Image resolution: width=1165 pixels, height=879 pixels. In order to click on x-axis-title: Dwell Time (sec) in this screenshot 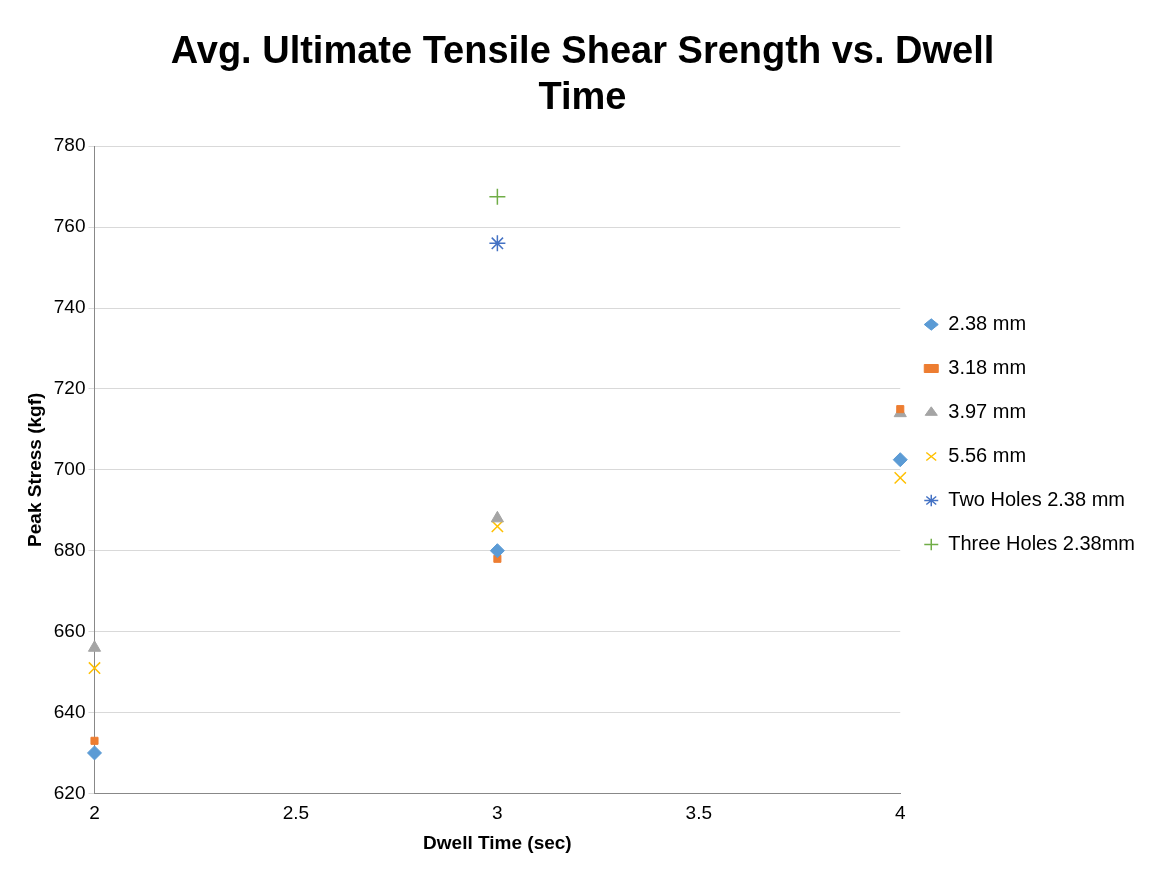, I will do `click(497, 842)`.